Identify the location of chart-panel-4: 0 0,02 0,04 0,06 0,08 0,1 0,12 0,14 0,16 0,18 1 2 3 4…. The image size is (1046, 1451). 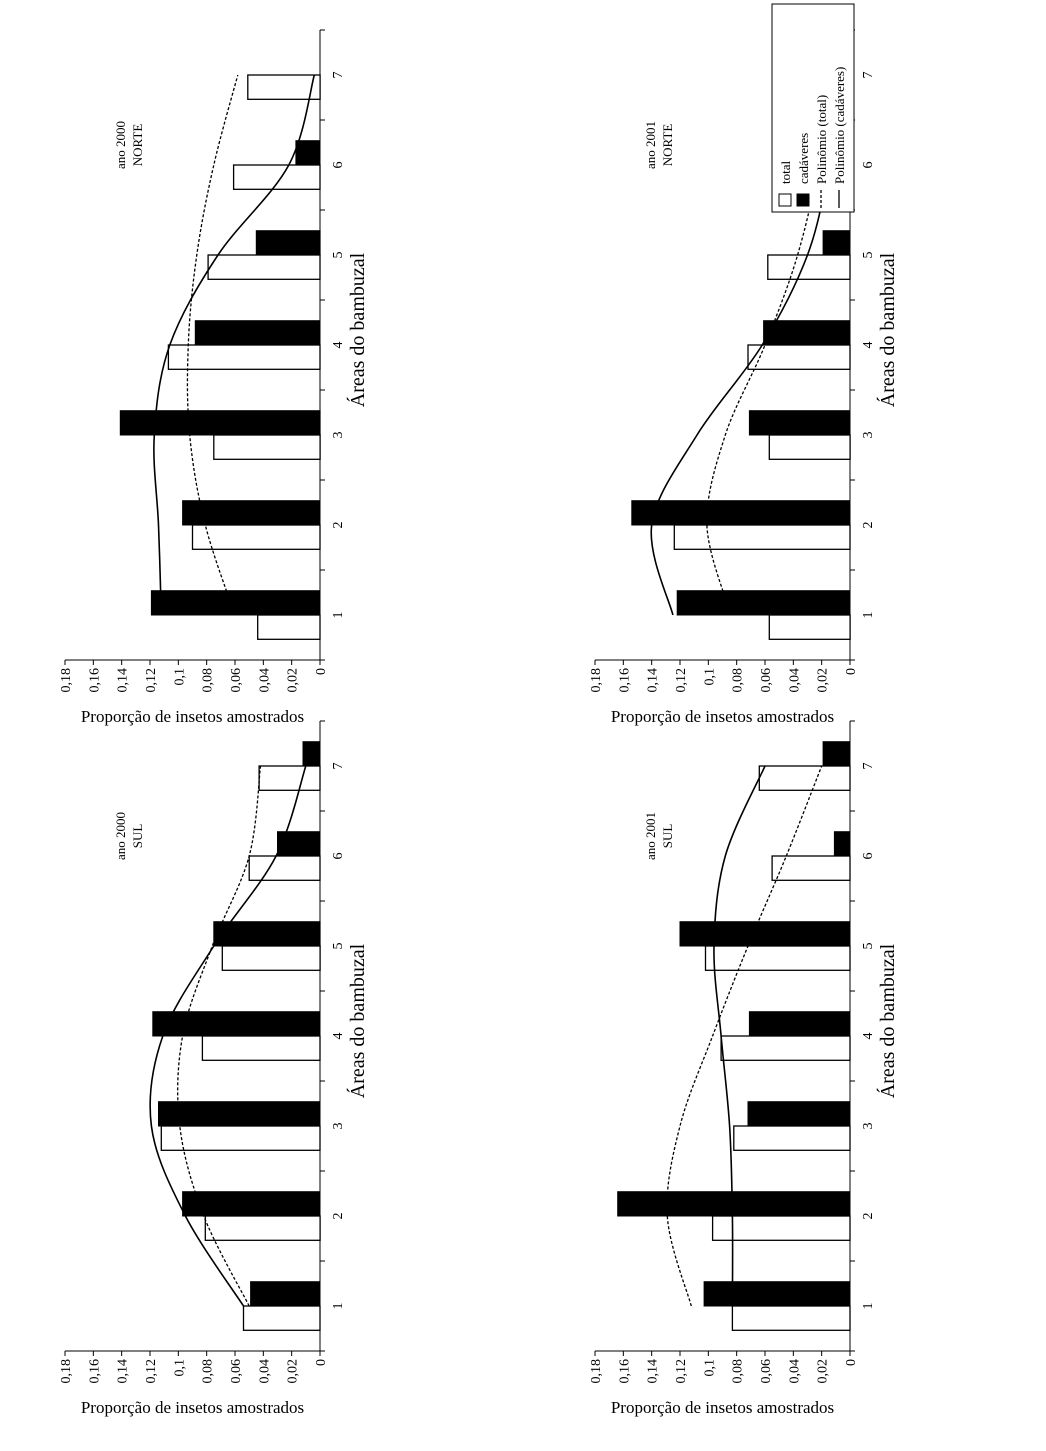
(744, 1068).